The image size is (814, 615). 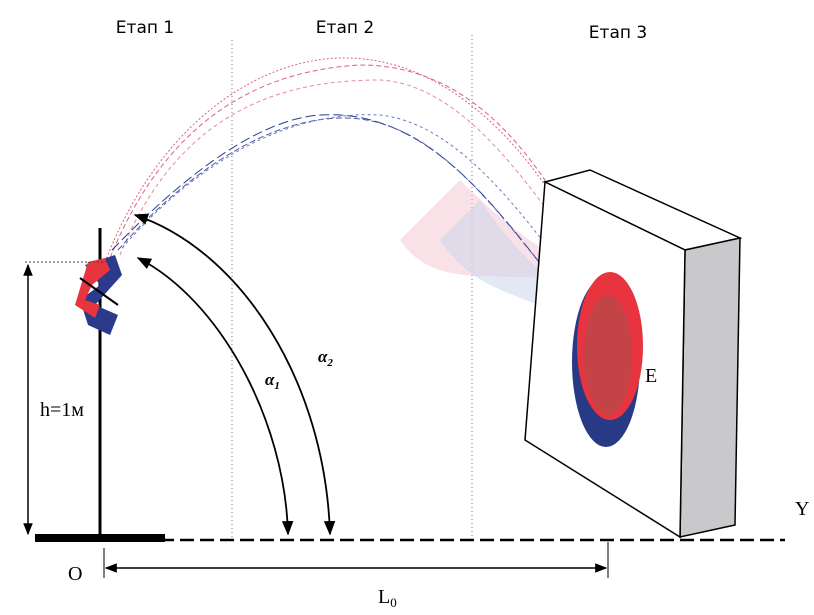 I want to click on origin-label: O, so click(x=75, y=574).